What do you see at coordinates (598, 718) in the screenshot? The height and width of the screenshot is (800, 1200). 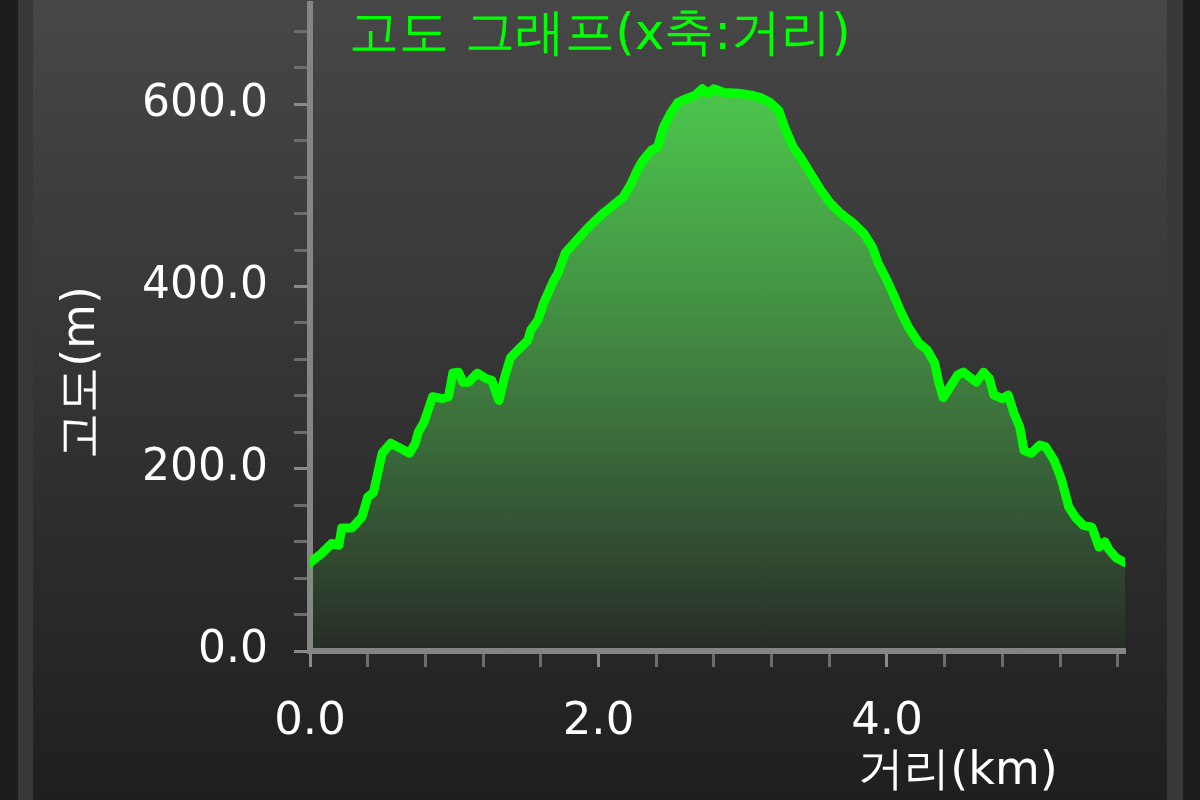 I see `x-tick-label: 2.0` at bounding box center [598, 718].